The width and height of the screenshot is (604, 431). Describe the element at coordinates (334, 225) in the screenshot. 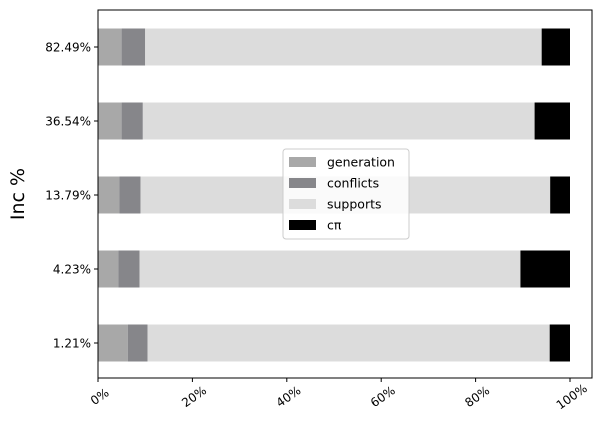

I see `legend-label-cπ: cπ` at that location.